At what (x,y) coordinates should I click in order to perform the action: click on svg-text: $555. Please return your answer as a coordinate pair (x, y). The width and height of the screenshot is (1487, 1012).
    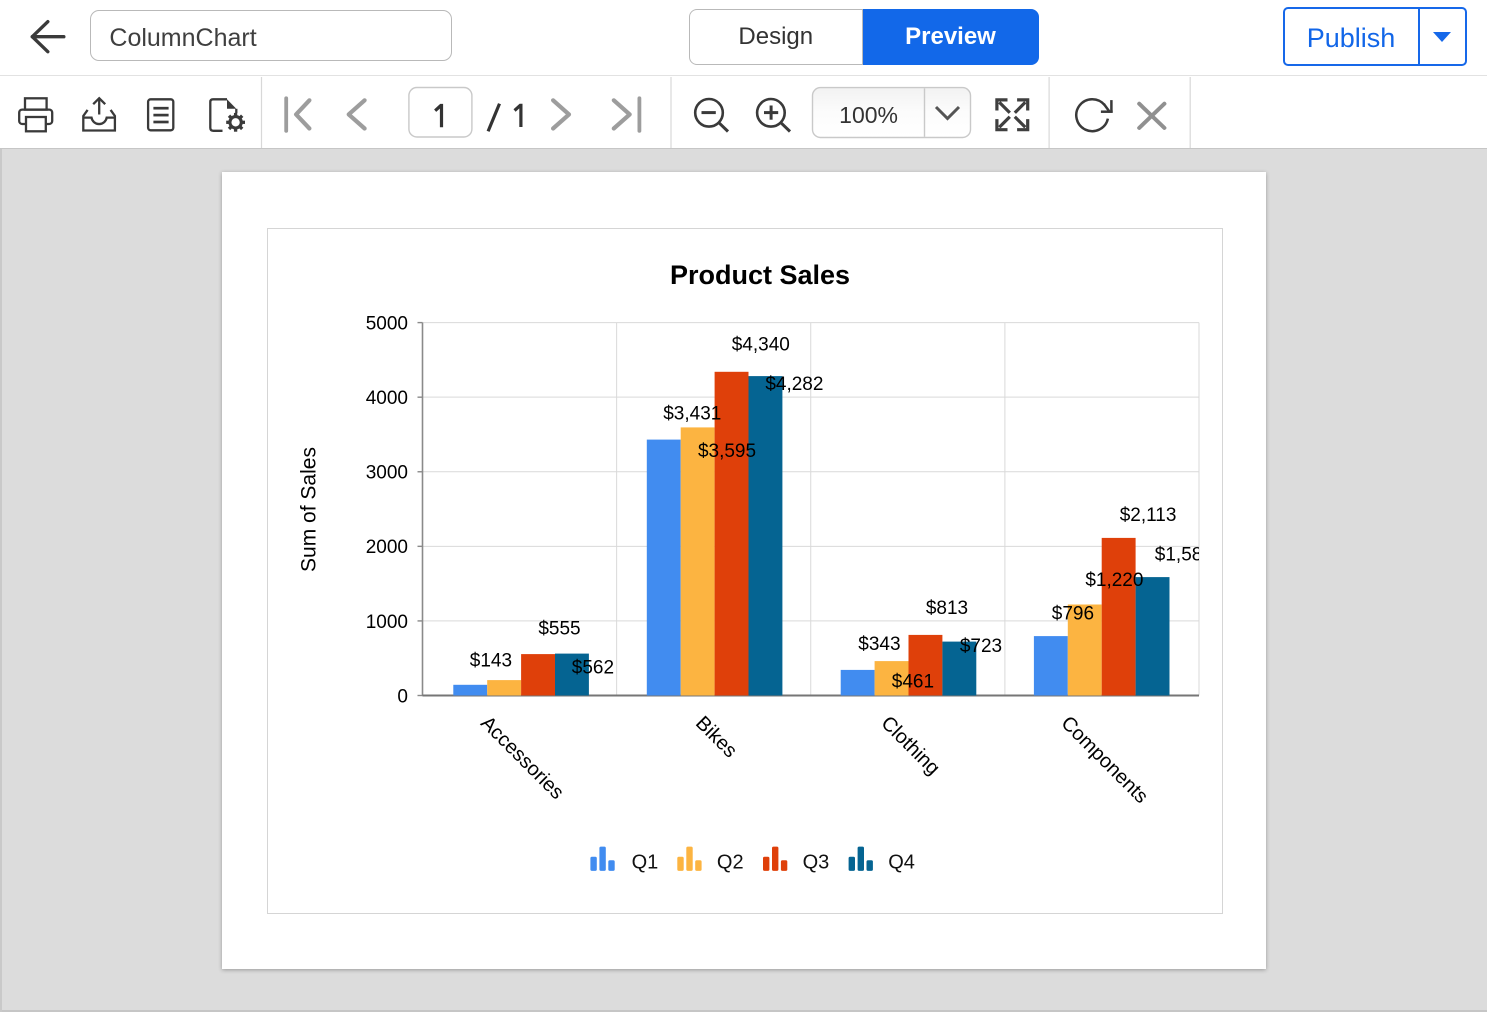
    Looking at the image, I should click on (559, 629).